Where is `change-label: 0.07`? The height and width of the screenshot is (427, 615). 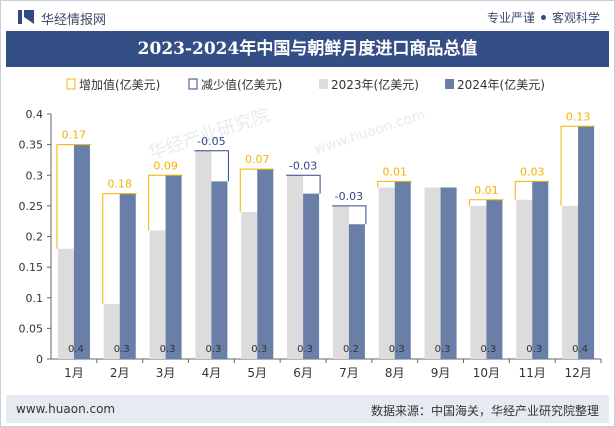
change-label: 0.07 is located at coordinates (257, 159).